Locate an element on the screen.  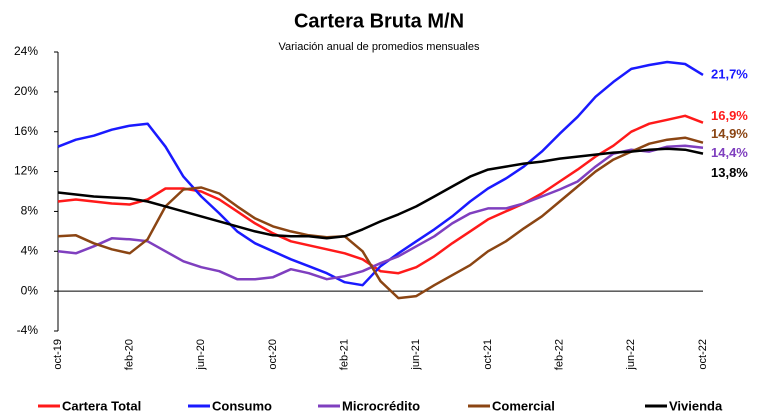
legend-label: Vivienda is located at coordinates (696, 405).